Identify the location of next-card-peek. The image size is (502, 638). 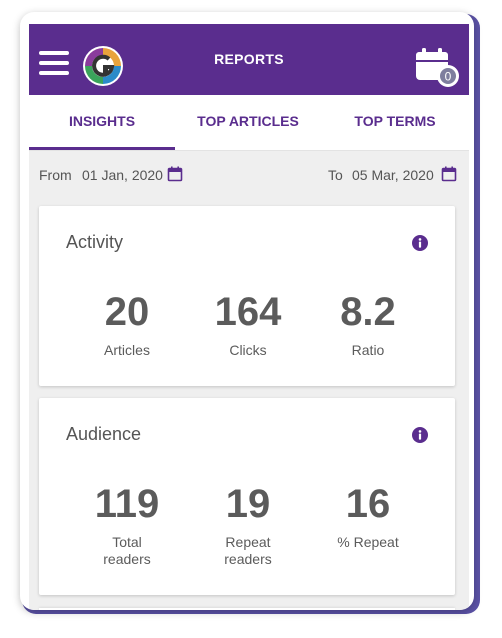
(247, 609).